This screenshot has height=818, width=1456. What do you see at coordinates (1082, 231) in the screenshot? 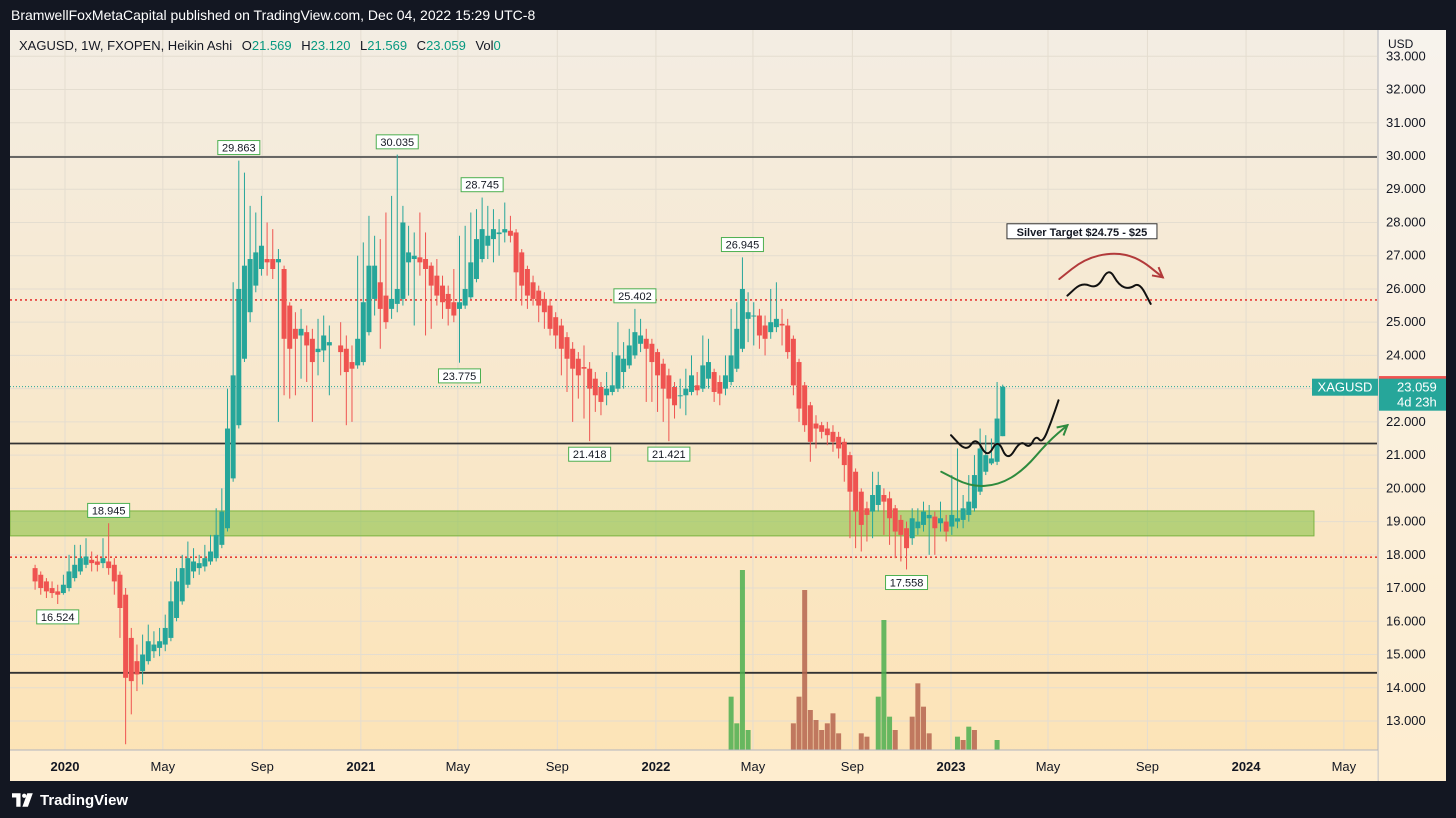
I see `target-annotation: Silver Target $24.75 - $25` at bounding box center [1082, 231].